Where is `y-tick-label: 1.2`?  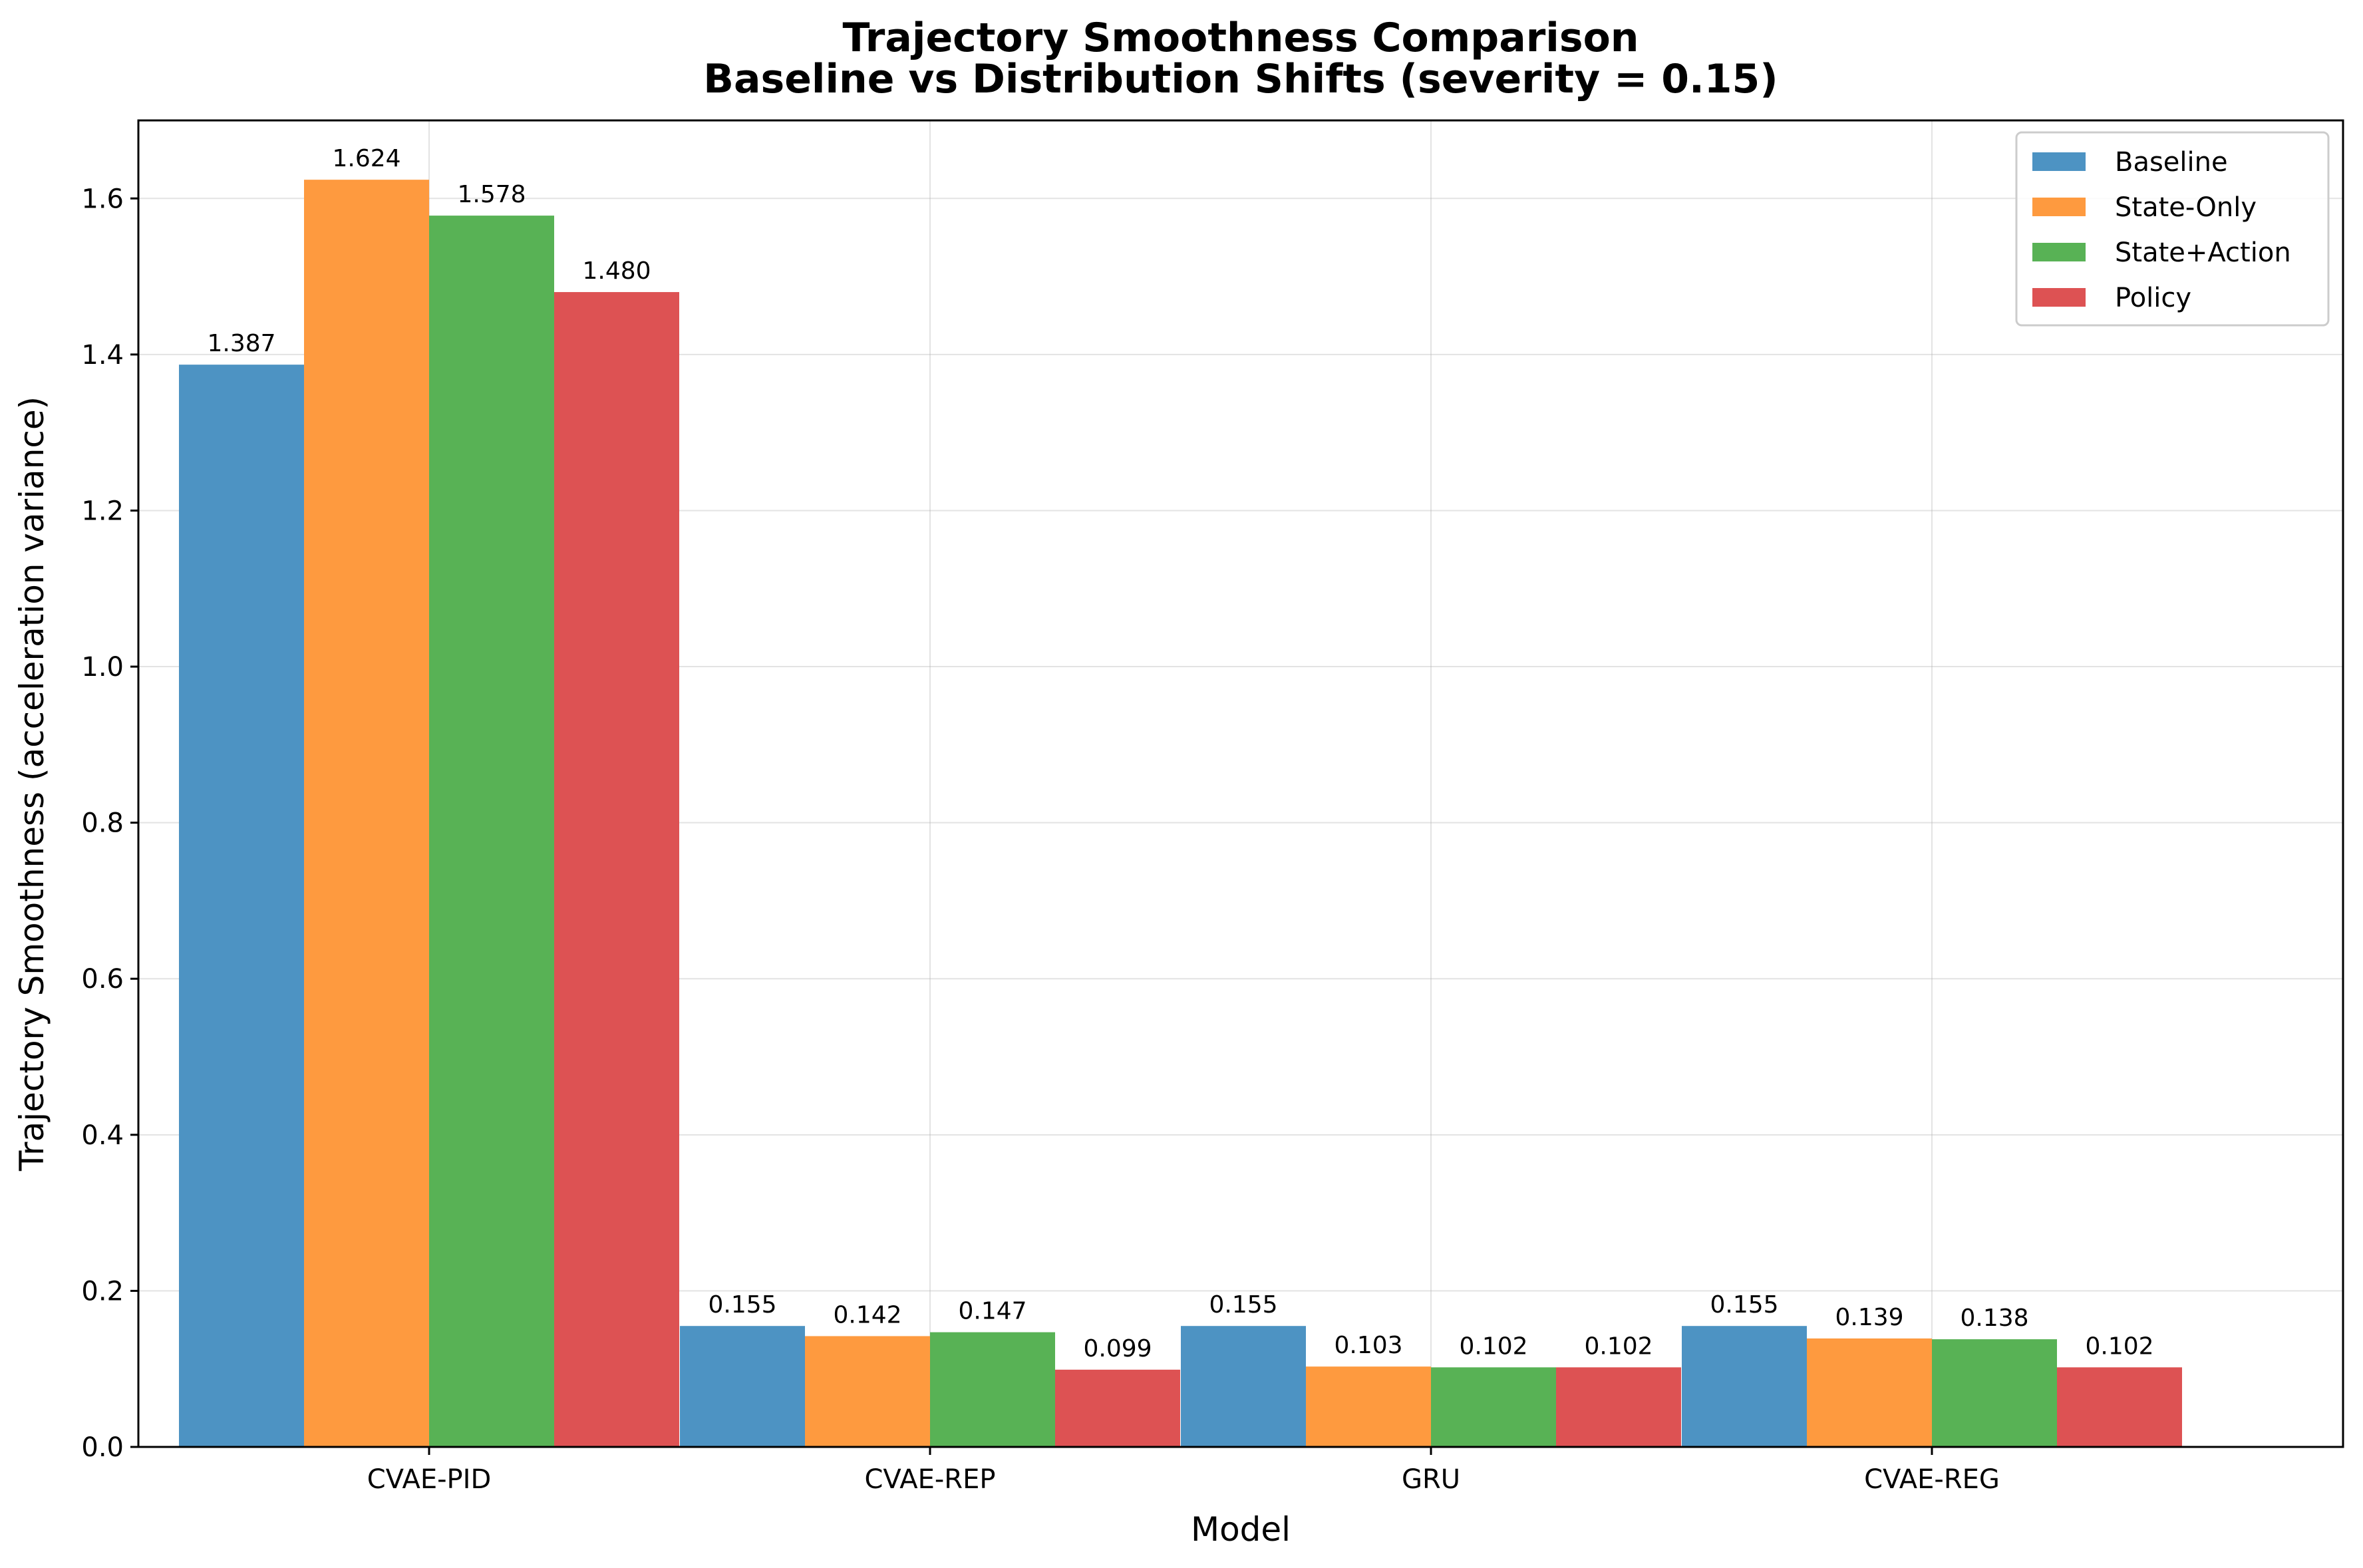
y-tick-label: 1.2 is located at coordinates (102, 511).